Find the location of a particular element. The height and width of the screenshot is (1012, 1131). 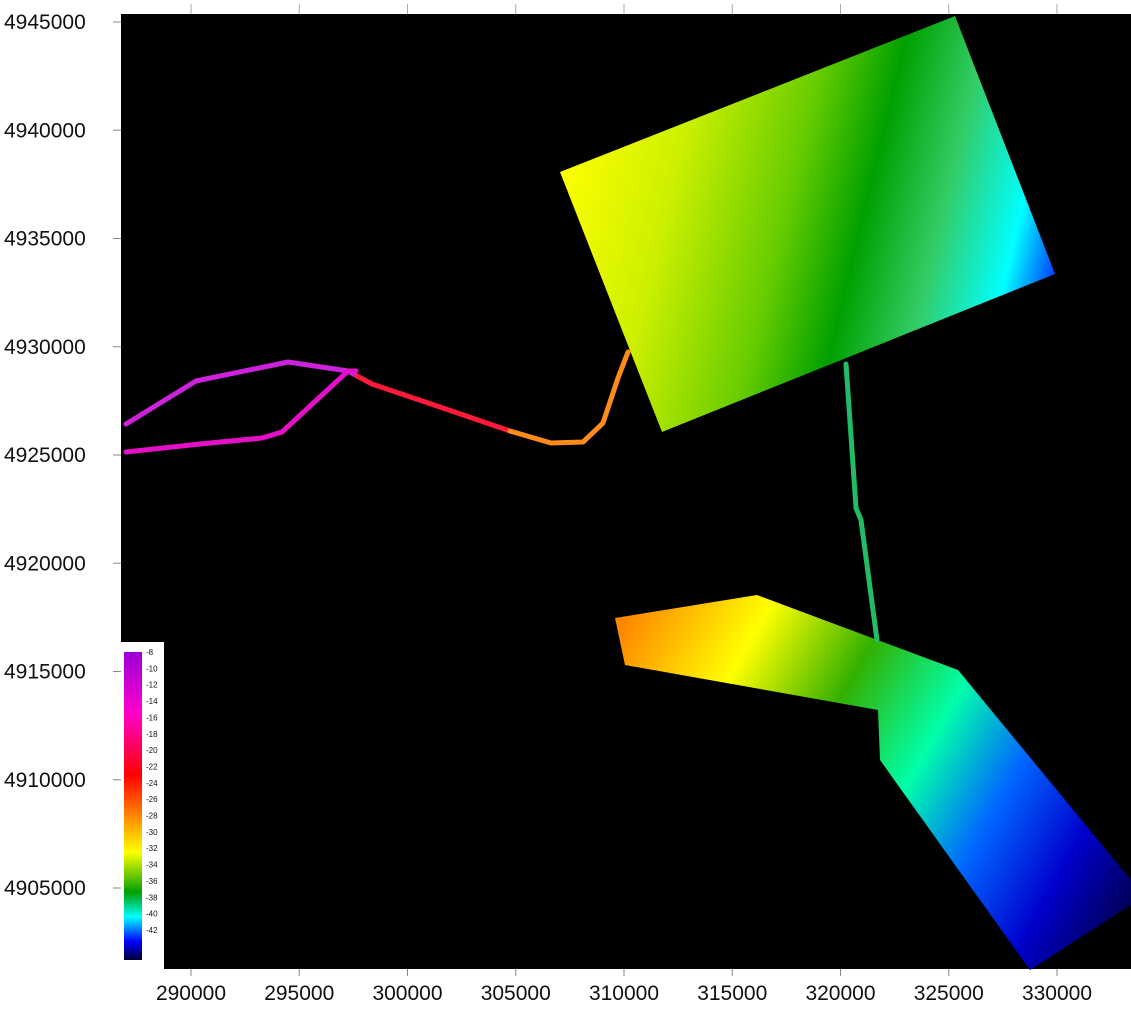

colorbar-label: -40 is located at coordinates (152, 914).